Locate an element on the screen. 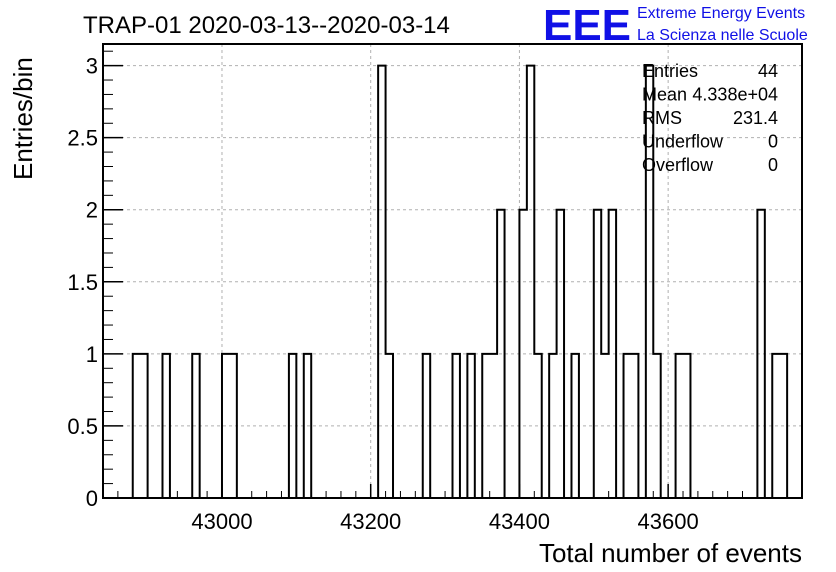  eee-logo-mark: EEE is located at coordinates (587, 25).